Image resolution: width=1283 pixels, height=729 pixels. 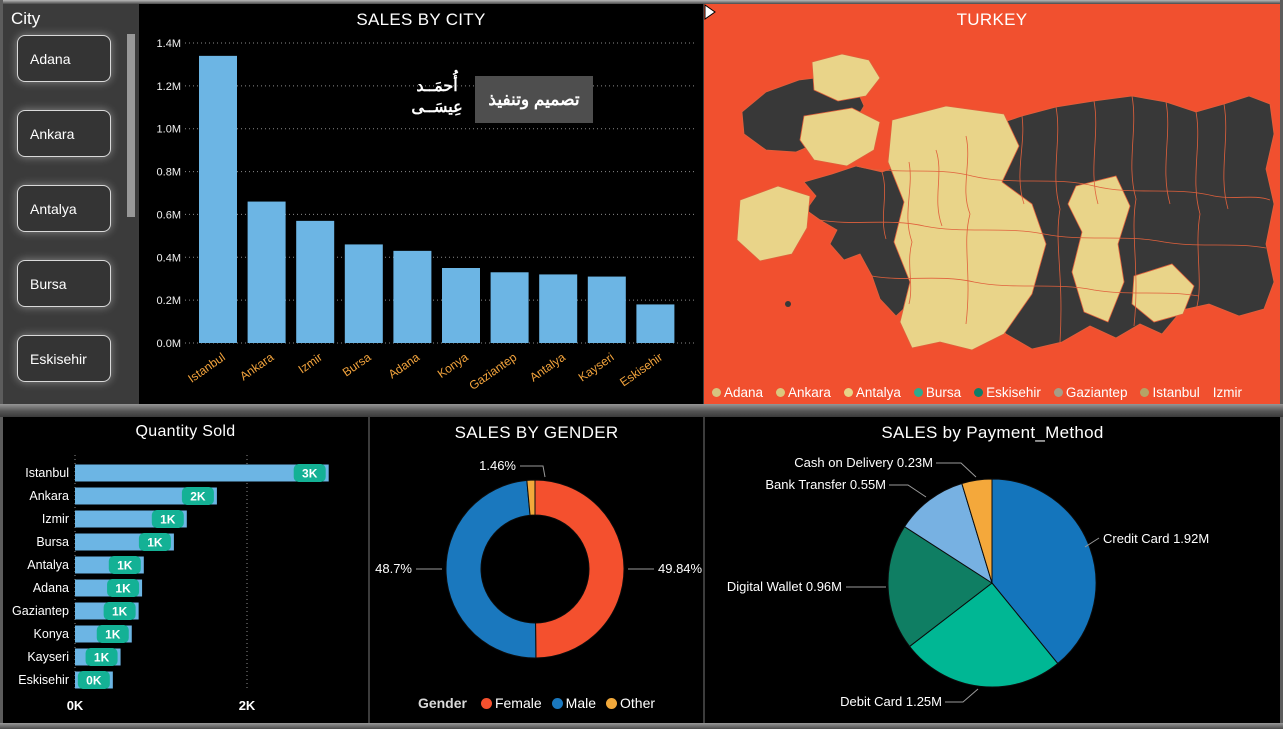 I want to click on bar-antalya, so click(x=558, y=308).